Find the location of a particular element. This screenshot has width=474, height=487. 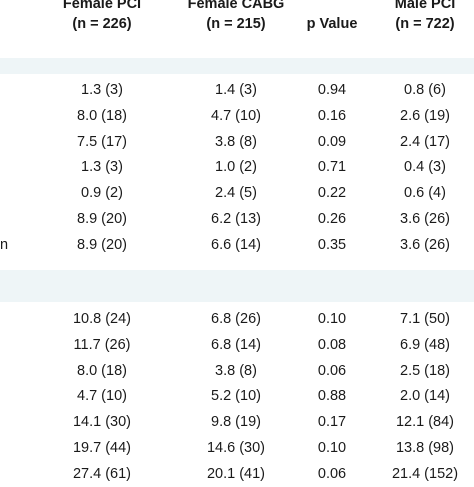

table-row: 8.9 (20) 6.2 (13) 0.26 3.6 (26) is located at coordinates (237, 219).